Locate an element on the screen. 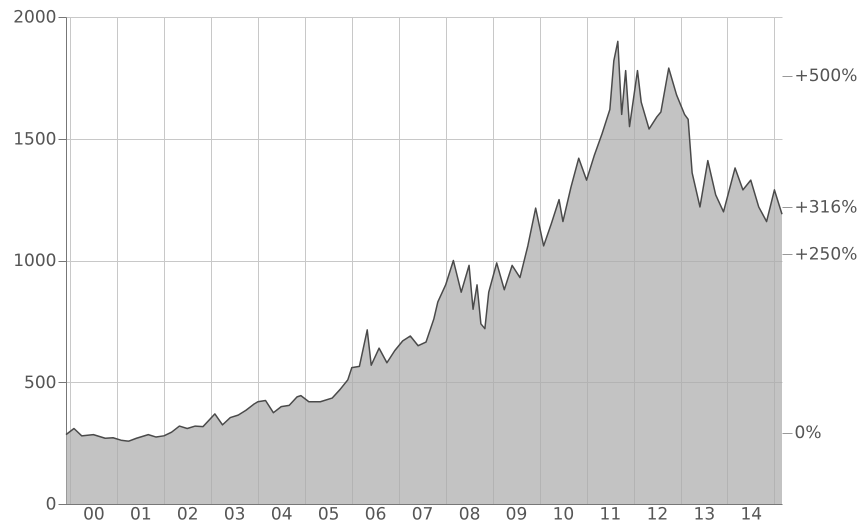 This screenshot has height=524, width=865. x-tick-label: 10 is located at coordinates (563, 514).